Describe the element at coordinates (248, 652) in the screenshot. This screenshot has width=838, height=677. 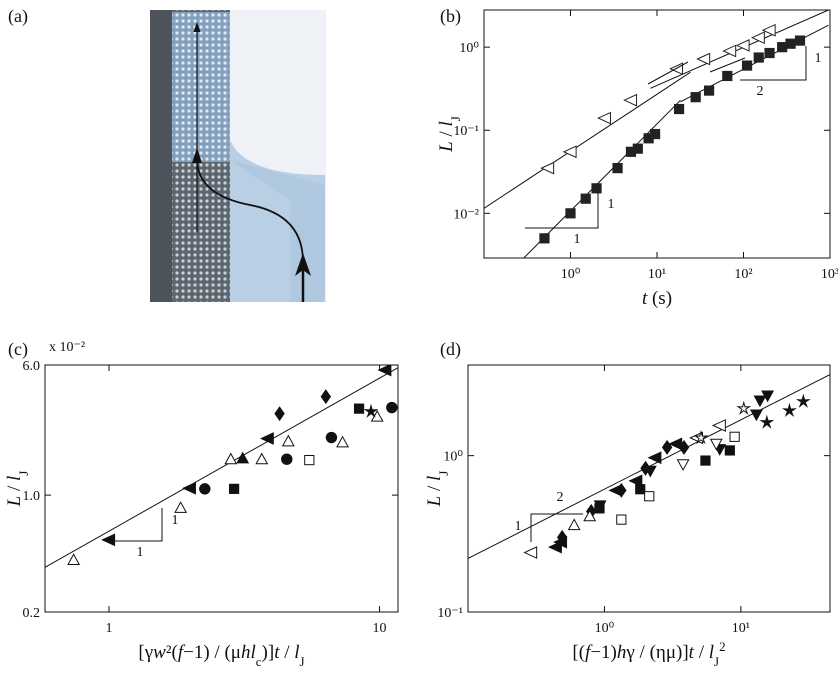
I see `axis-label-part: hl` at that location.